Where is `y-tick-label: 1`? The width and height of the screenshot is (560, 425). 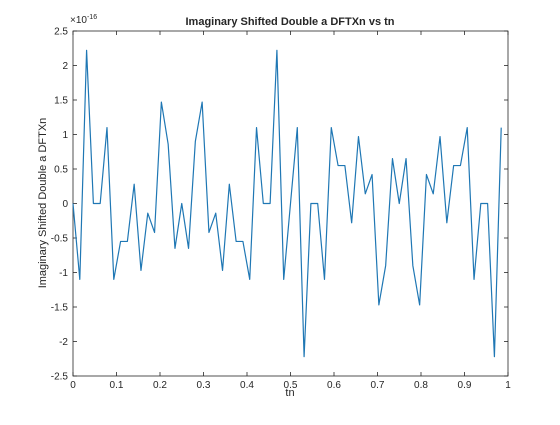 y-tick-label: 1 is located at coordinates (65, 135).